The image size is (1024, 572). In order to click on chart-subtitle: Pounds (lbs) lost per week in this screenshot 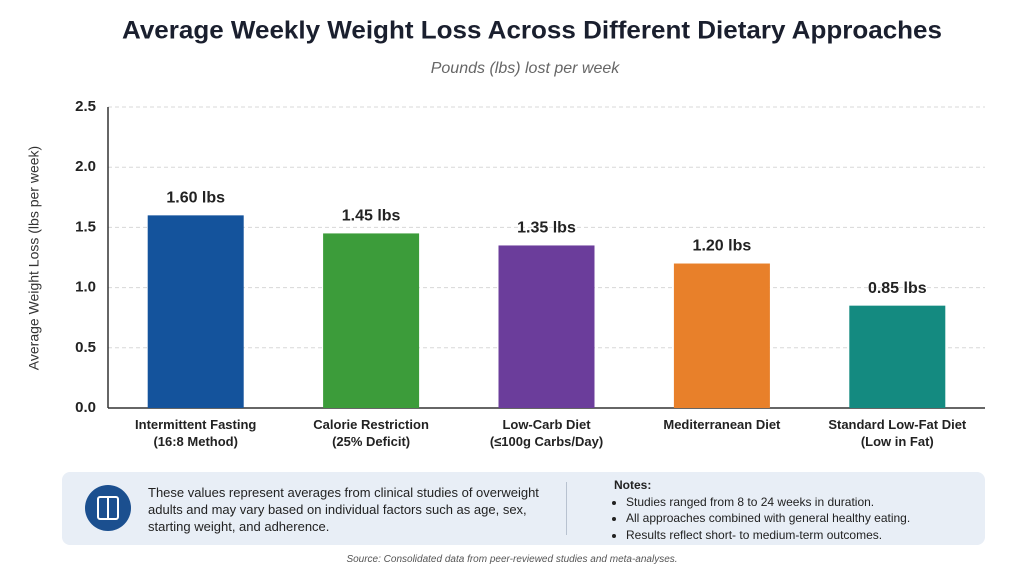, I will do `click(526, 68)`.